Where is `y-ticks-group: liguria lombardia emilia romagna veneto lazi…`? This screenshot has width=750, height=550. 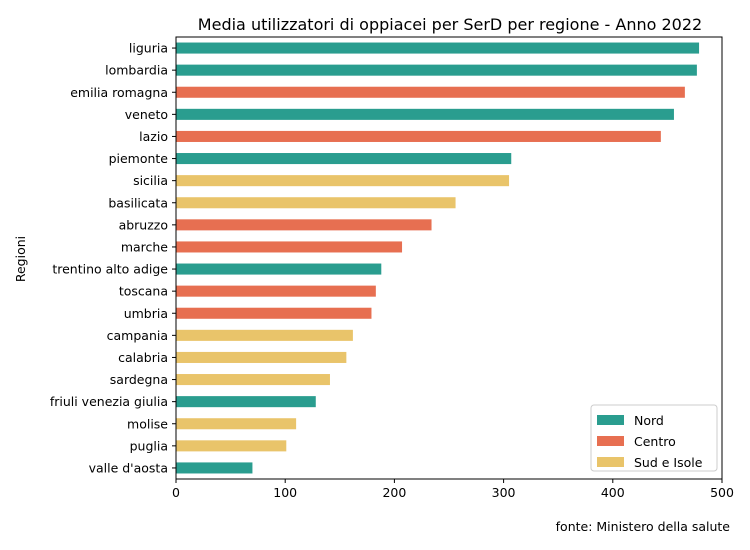
y-ticks-group: liguria lombardia emilia romagna veneto lazi… is located at coordinates (113, 258).